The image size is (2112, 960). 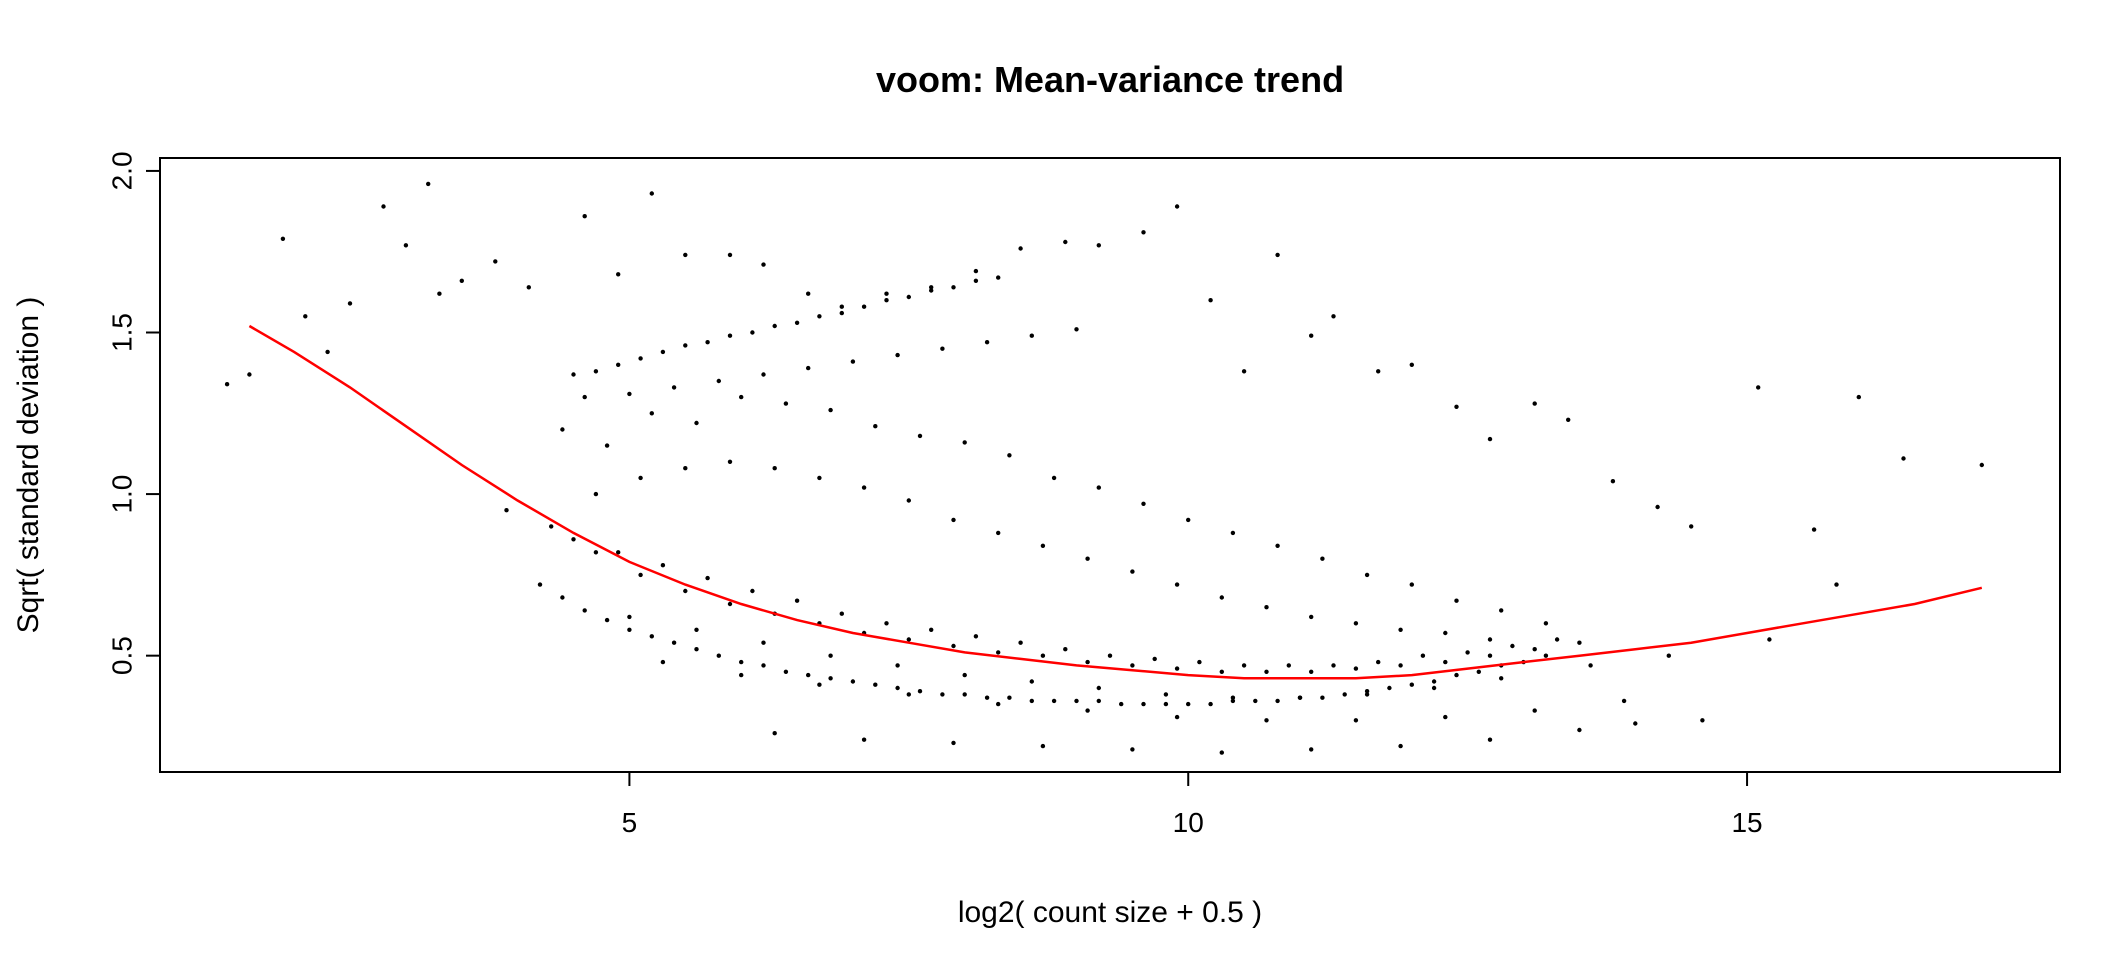 I want to click on x-axis-label: log2( count size + 0.5 ), so click(x=1110, y=912).